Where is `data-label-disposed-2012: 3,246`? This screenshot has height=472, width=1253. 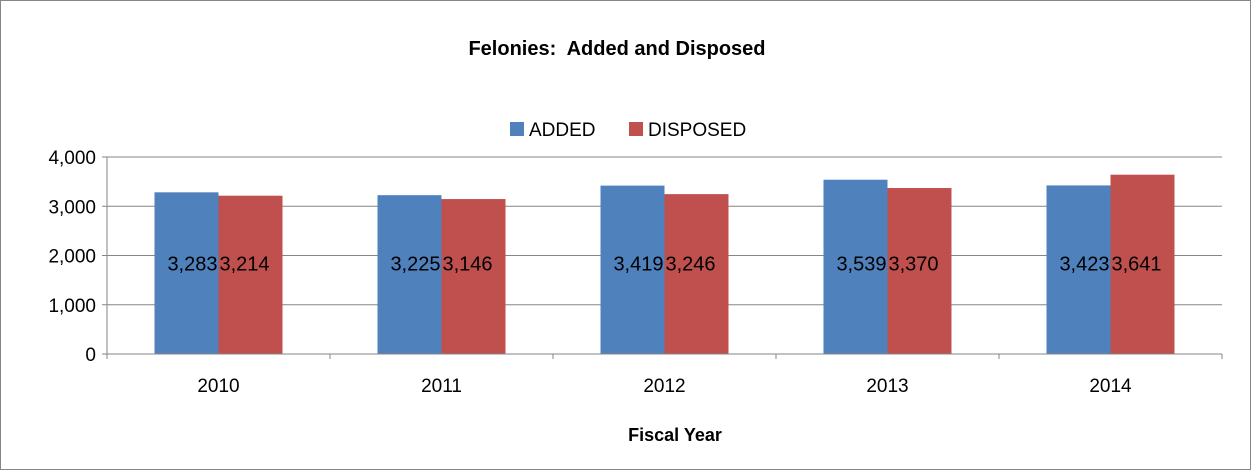 data-label-disposed-2012: 3,246 is located at coordinates (691, 265).